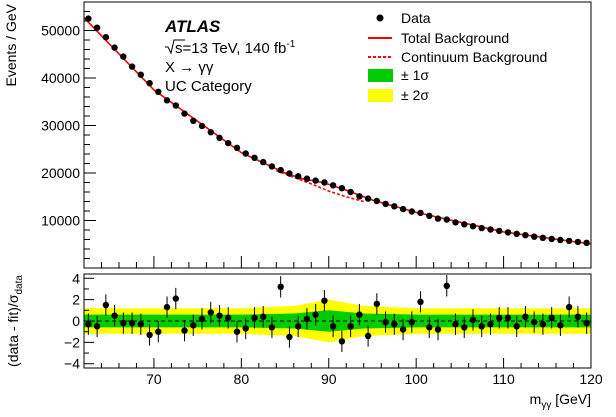  What do you see at coordinates (415, 95) in the screenshot?
I see `legend-2sigma-label: ± 2σ` at bounding box center [415, 95].